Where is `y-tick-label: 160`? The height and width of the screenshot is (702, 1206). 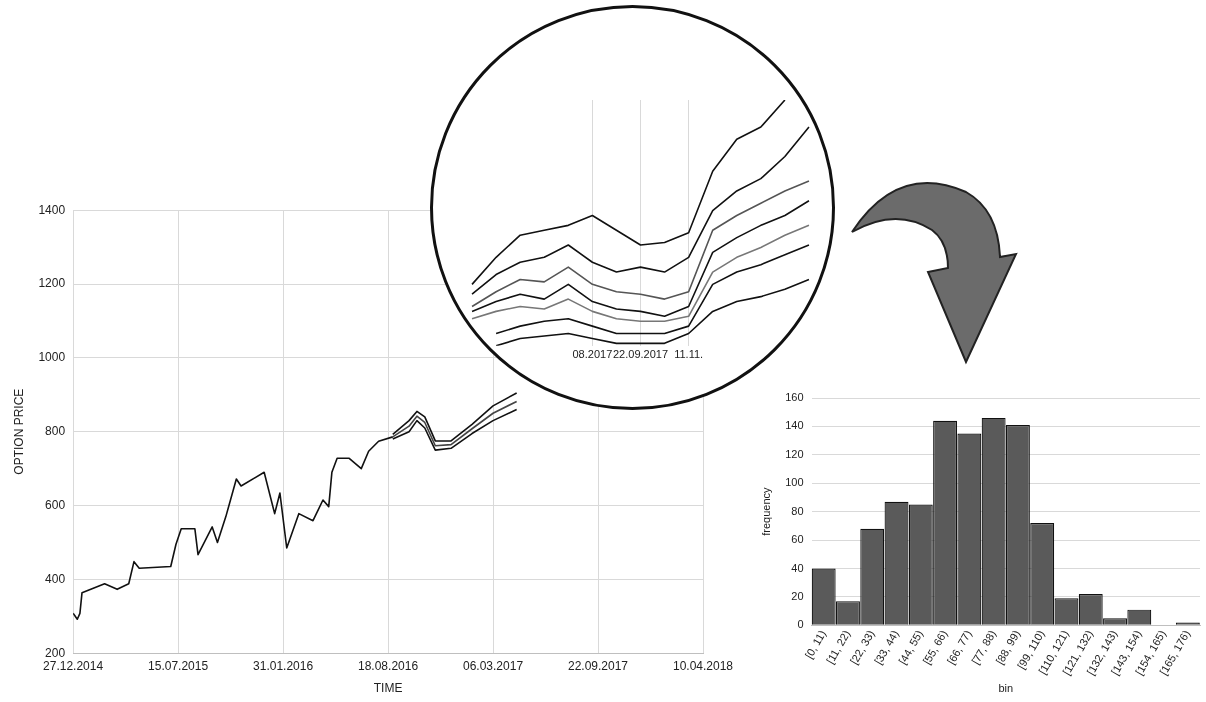
y-tick-label: 160 is located at coordinates (794, 397).